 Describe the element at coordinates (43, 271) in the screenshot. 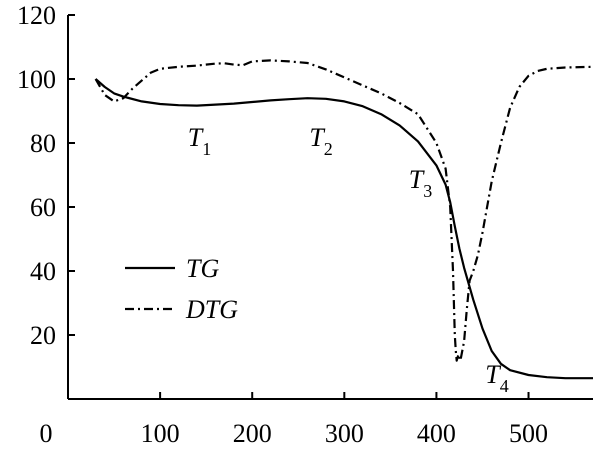

I see `y-tick-label: 40` at that location.